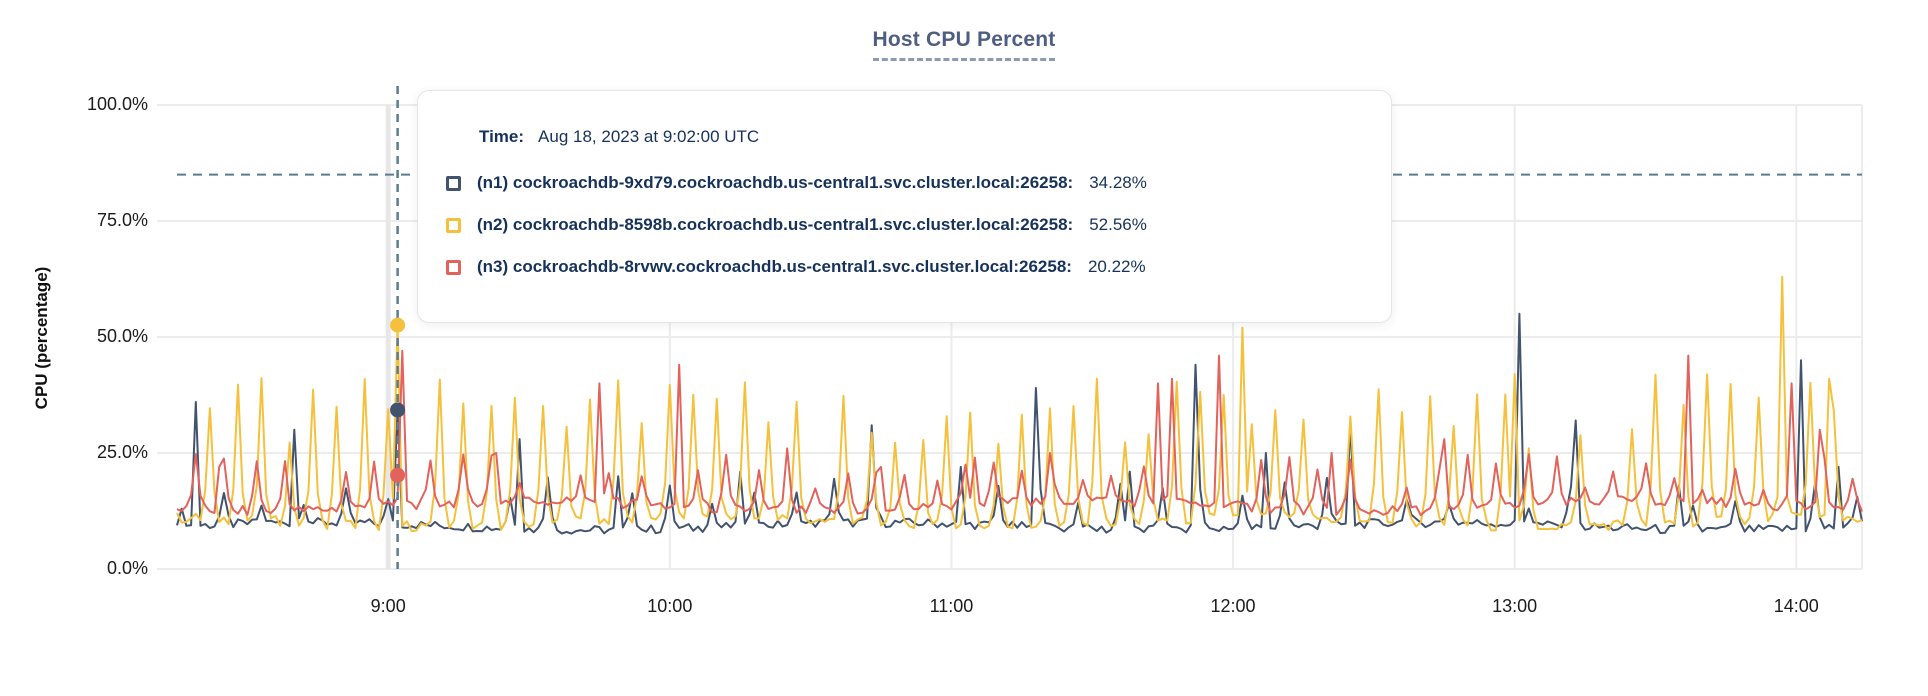  What do you see at coordinates (398, 325) in the screenshot?
I see `hover-dot-n2` at bounding box center [398, 325].